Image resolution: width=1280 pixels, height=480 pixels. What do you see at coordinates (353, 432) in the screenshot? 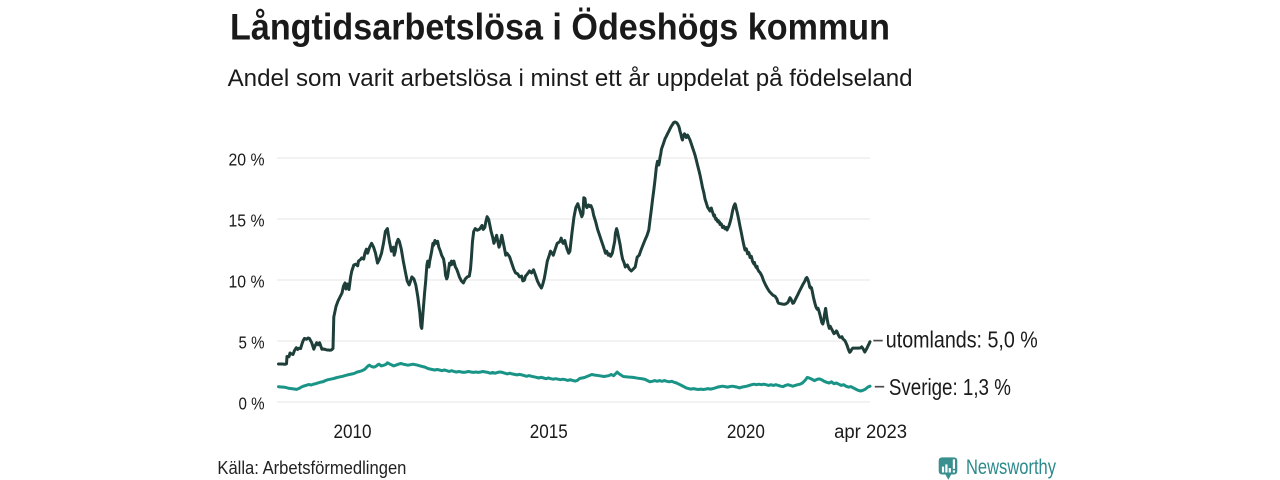
I see `svg-text: 2010` at bounding box center [353, 432].